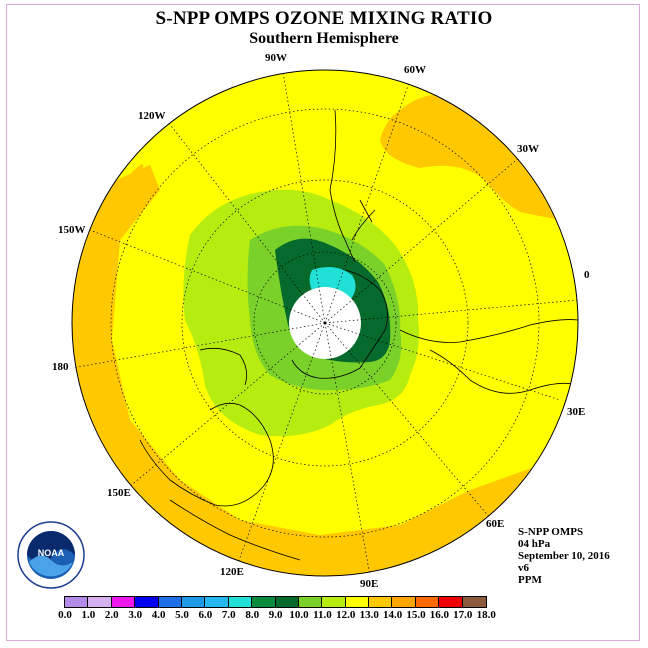 The width and height of the screenshot is (648, 648). Describe the element at coordinates (576, 412) in the screenshot. I see `lon-label-30e: 30E` at that location.